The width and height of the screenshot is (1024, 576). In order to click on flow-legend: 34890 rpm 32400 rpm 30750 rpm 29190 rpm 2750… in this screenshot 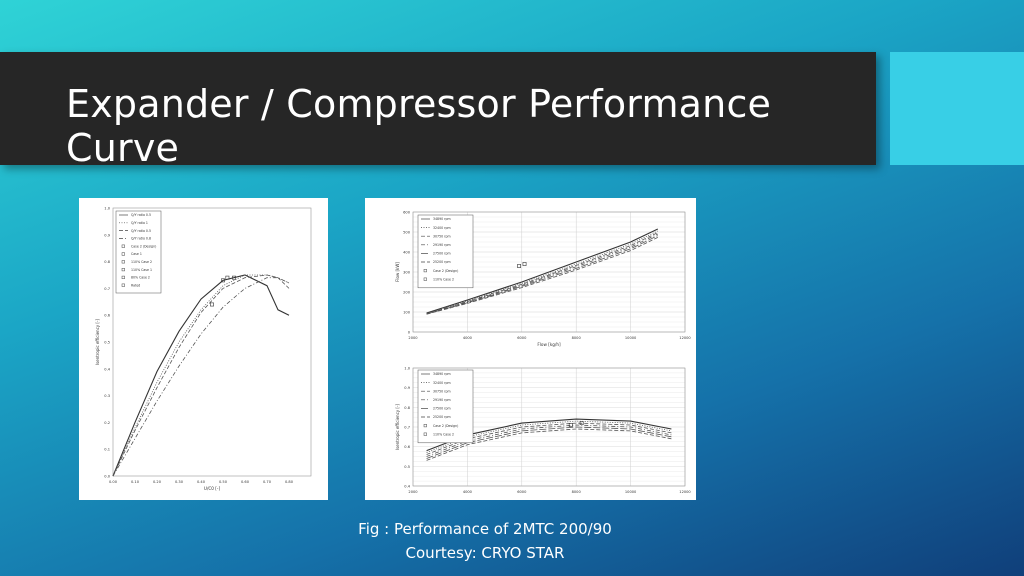, I will do `click(445, 251)`.